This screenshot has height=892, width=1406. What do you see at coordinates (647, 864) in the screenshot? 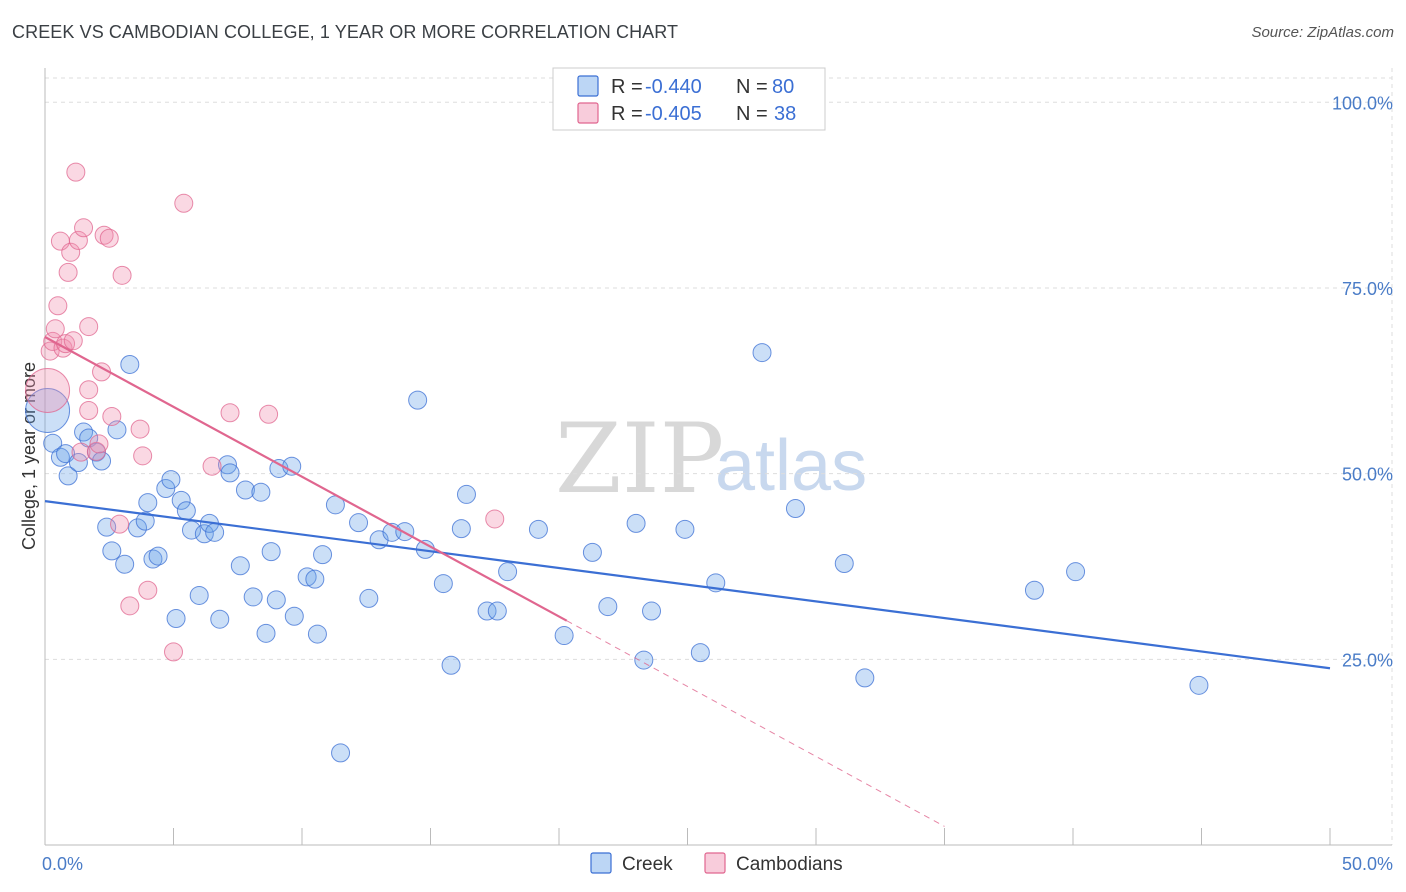
I see `bottom-legend-label-creek: Creek` at bounding box center [647, 864].